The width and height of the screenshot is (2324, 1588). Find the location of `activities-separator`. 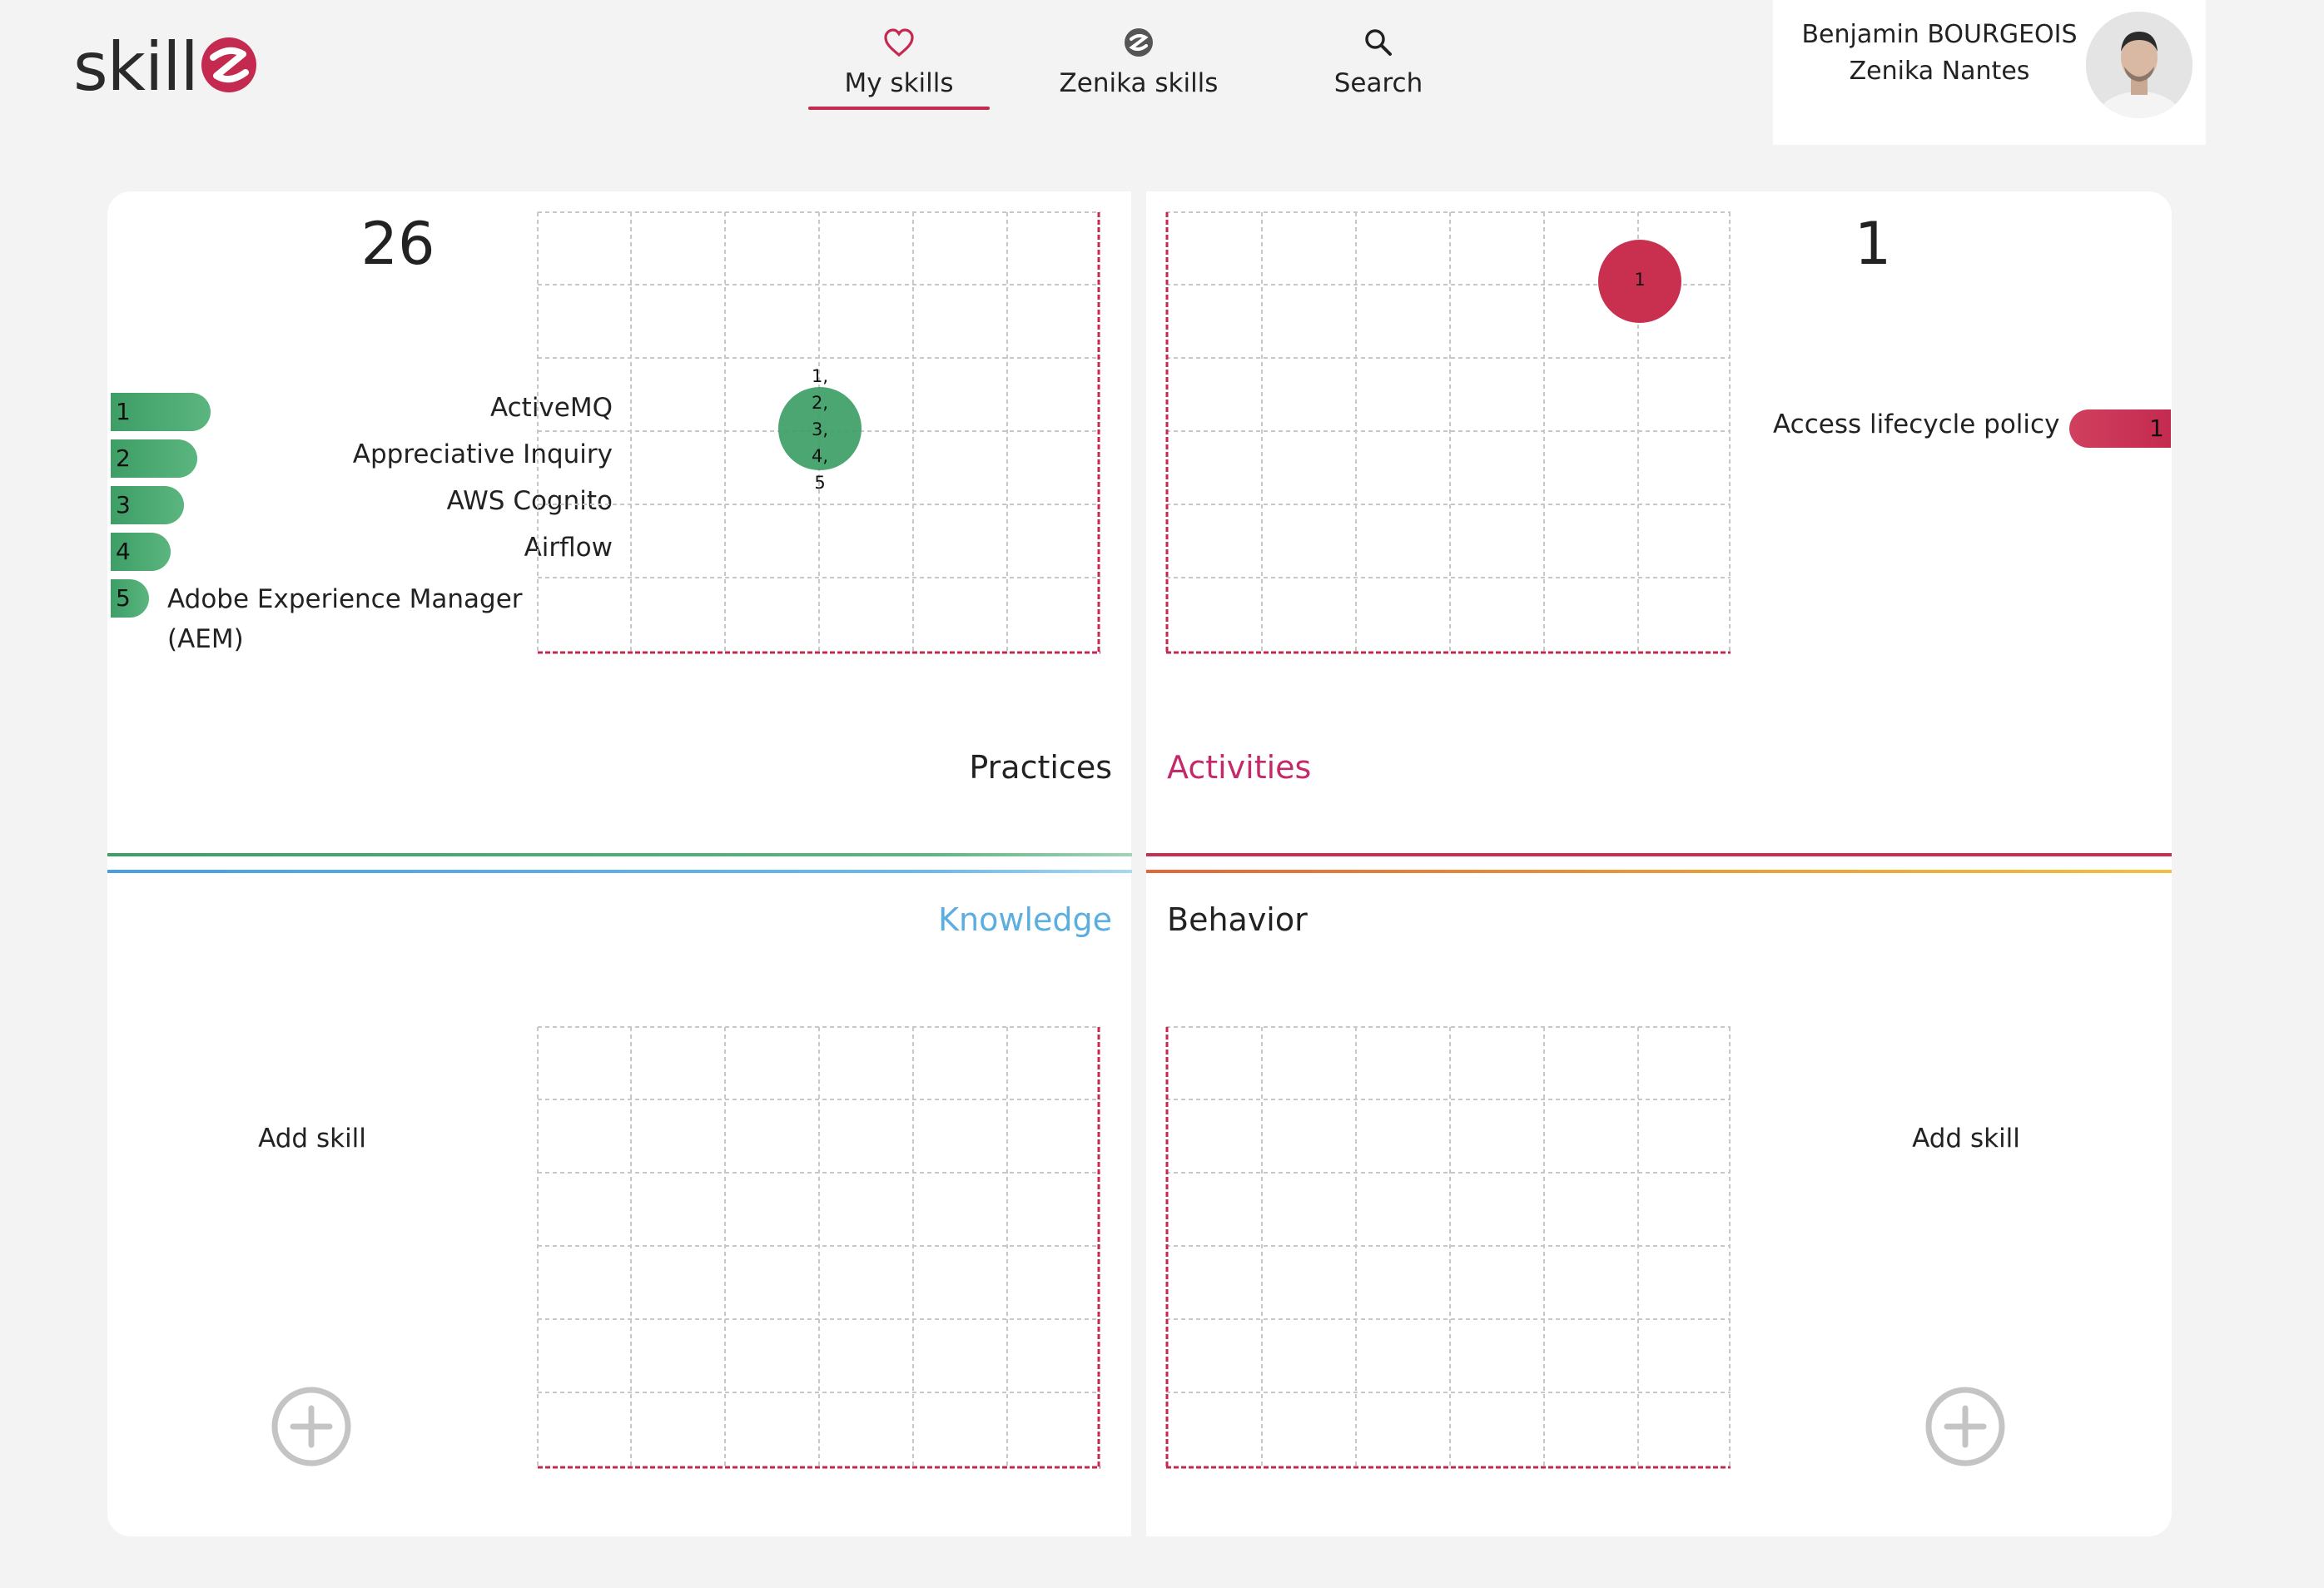

activities-separator is located at coordinates (1659, 854).